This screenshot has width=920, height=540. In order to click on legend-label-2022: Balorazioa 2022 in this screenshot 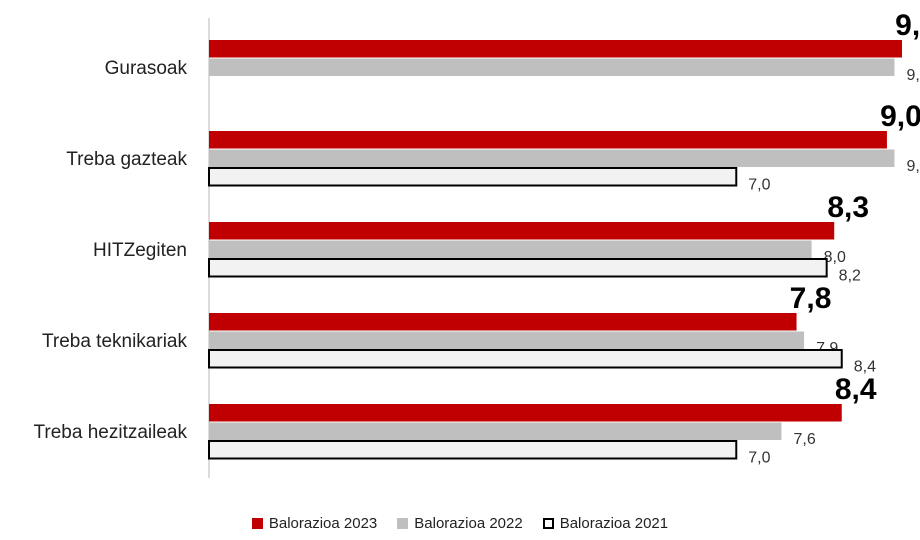, I will do `click(468, 523)`.